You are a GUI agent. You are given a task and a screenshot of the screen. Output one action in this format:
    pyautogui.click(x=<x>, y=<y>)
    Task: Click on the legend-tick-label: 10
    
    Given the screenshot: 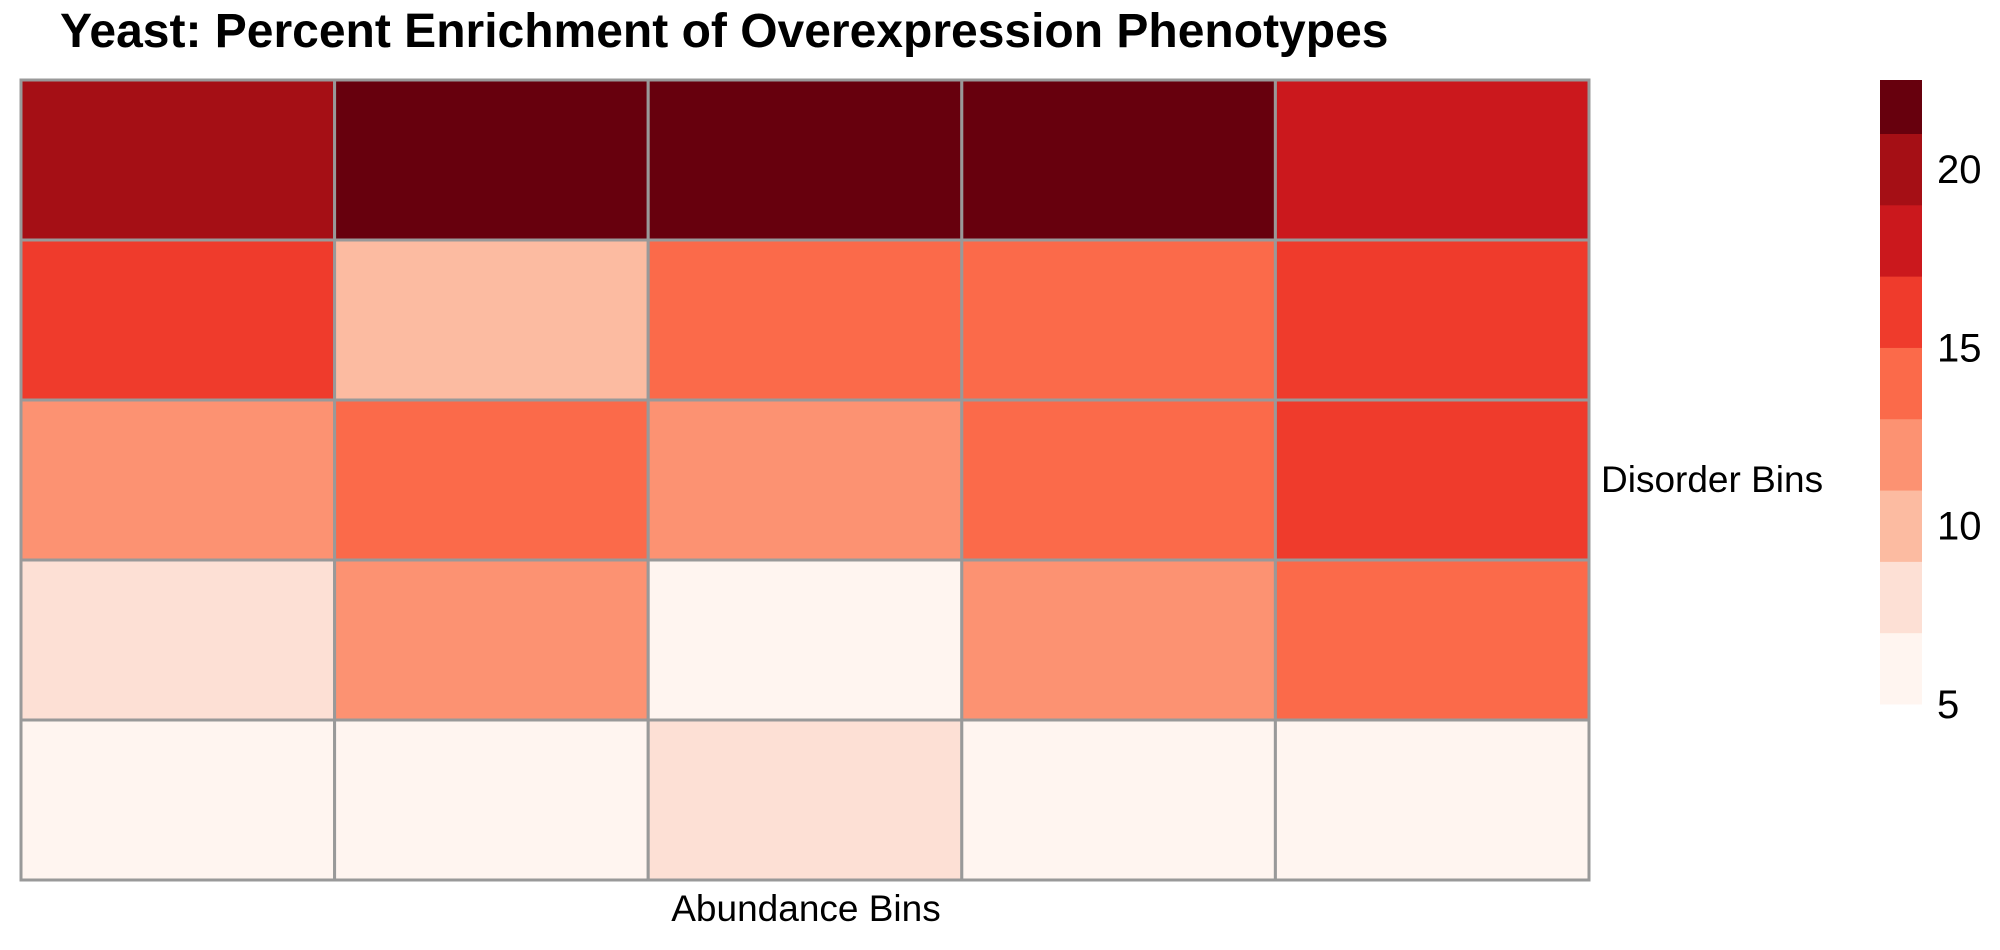 What is the action you would take?
    pyautogui.click(x=1959, y=527)
    